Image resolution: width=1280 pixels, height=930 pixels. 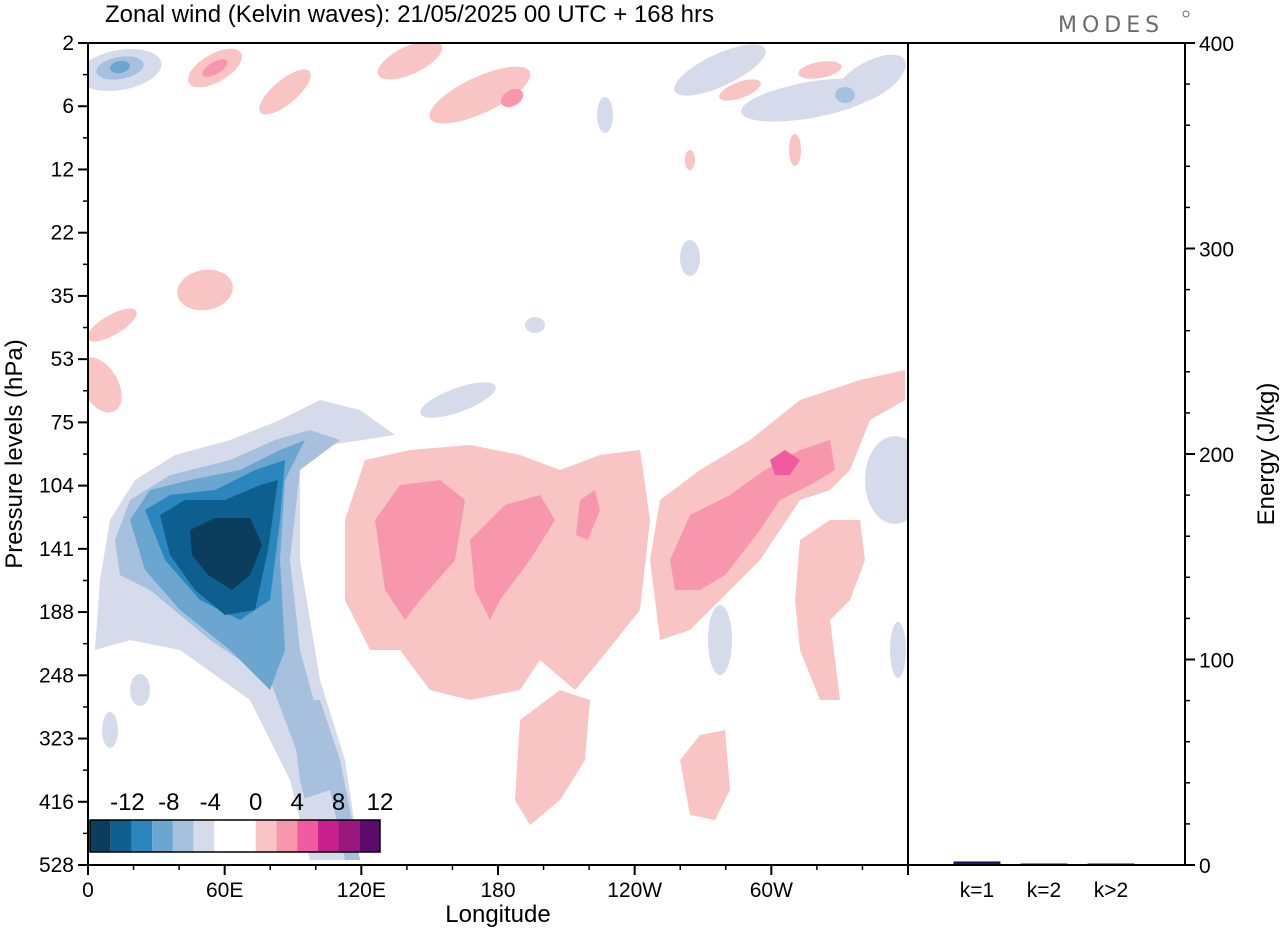 What do you see at coordinates (296, 802) in the screenshot?
I see `colorbar-label: 4` at bounding box center [296, 802].